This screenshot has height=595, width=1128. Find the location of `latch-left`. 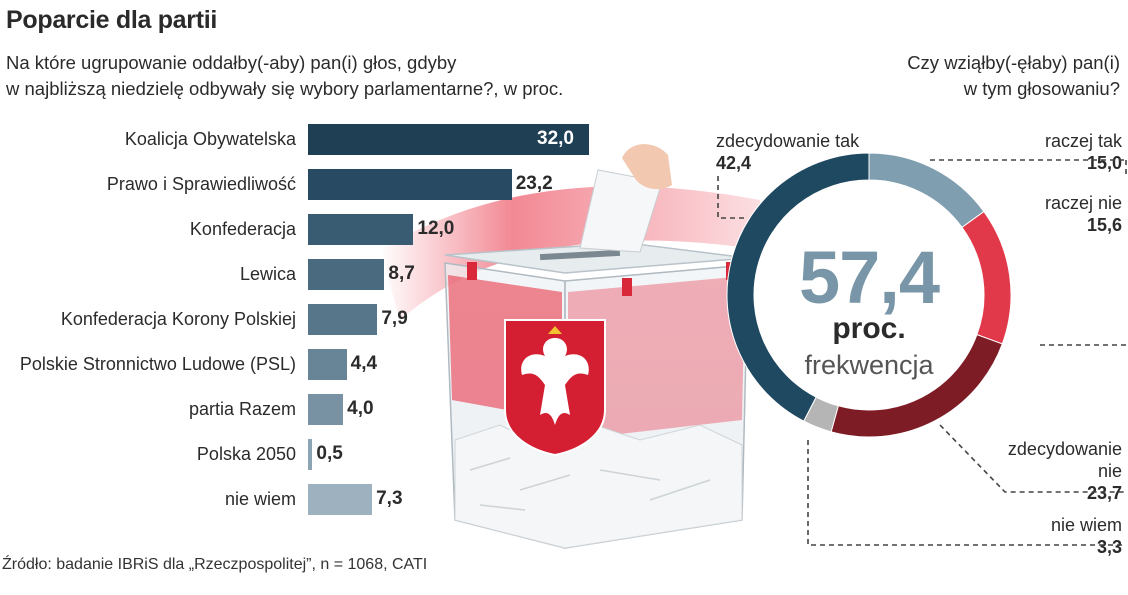

latch-left is located at coordinates (472, 271).